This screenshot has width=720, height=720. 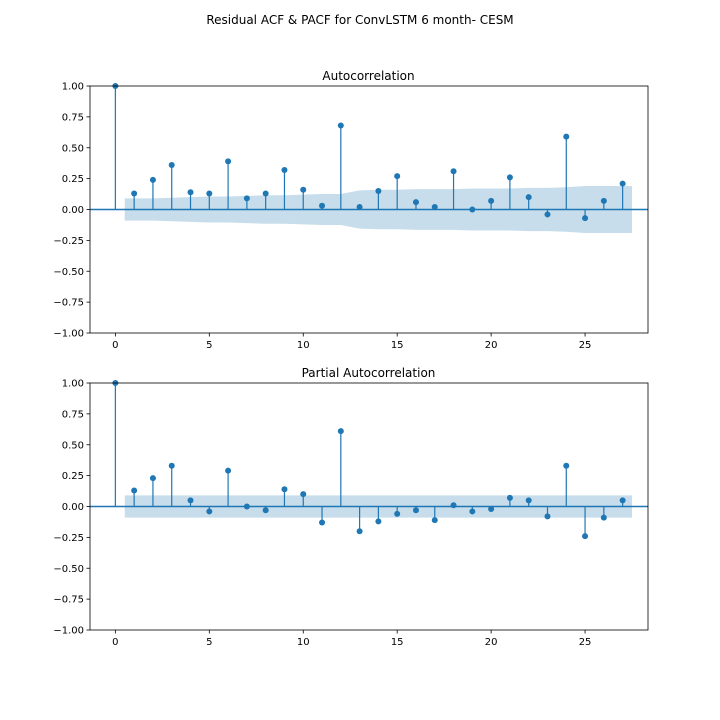 I want to click on pacf-ytick-label: −1.00, so click(x=68, y=631).